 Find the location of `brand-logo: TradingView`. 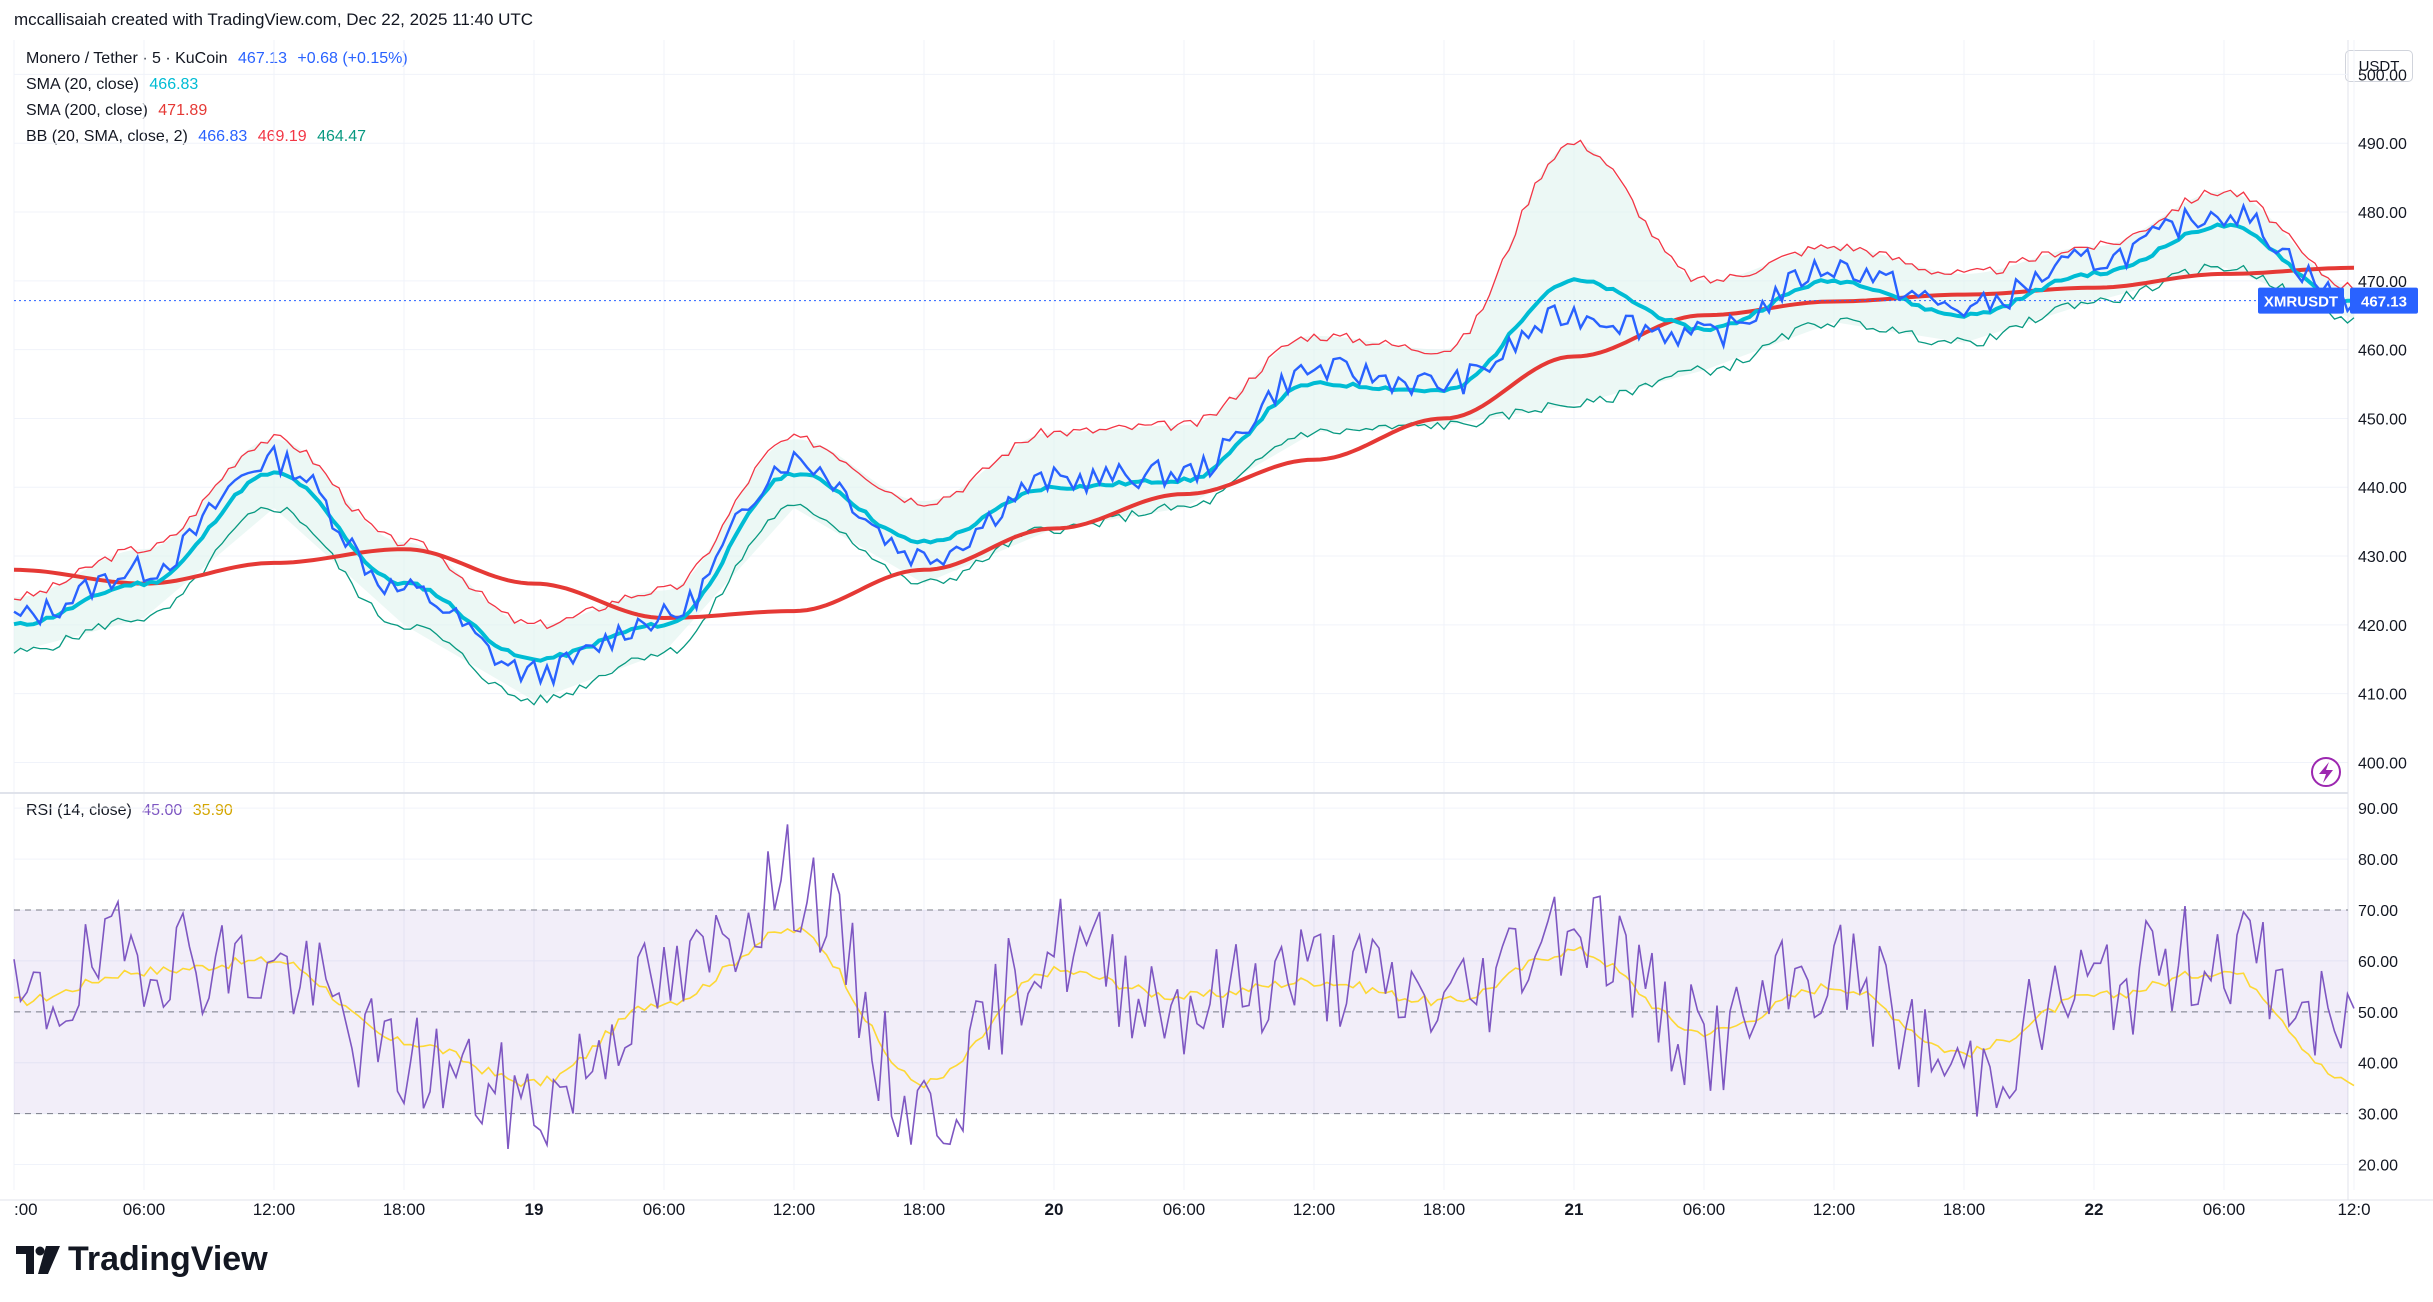

brand-logo: TradingView is located at coordinates (142, 1259).